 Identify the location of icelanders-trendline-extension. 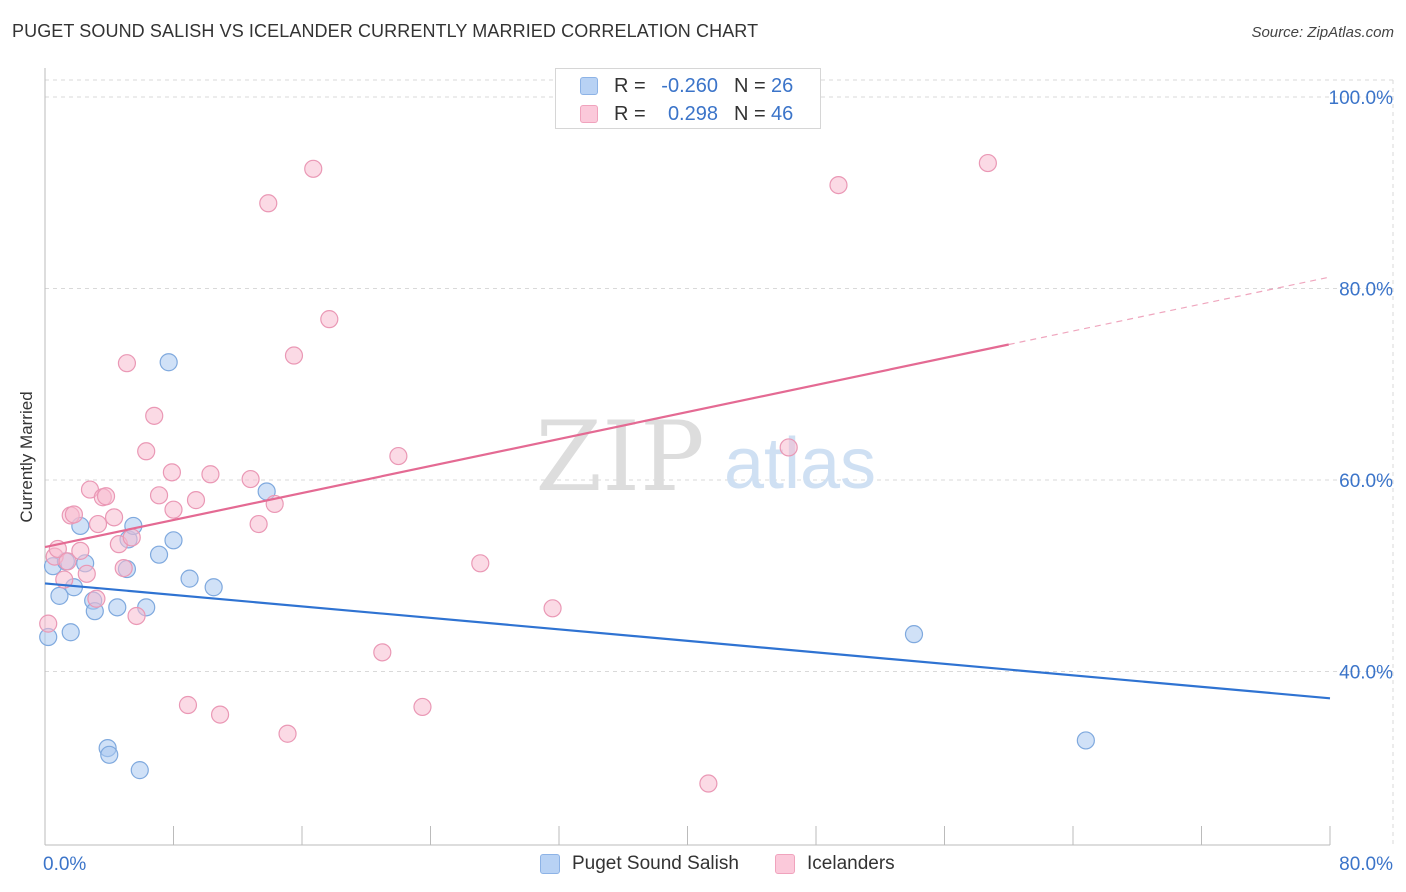
(1169, 311).